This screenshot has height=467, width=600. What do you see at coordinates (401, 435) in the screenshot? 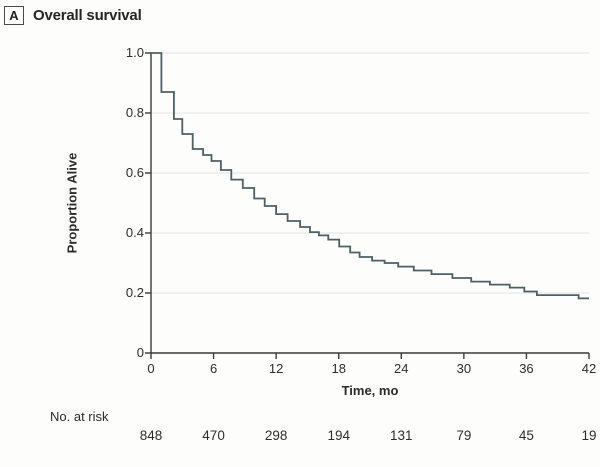
I see `at-risk-value: 131` at bounding box center [401, 435].